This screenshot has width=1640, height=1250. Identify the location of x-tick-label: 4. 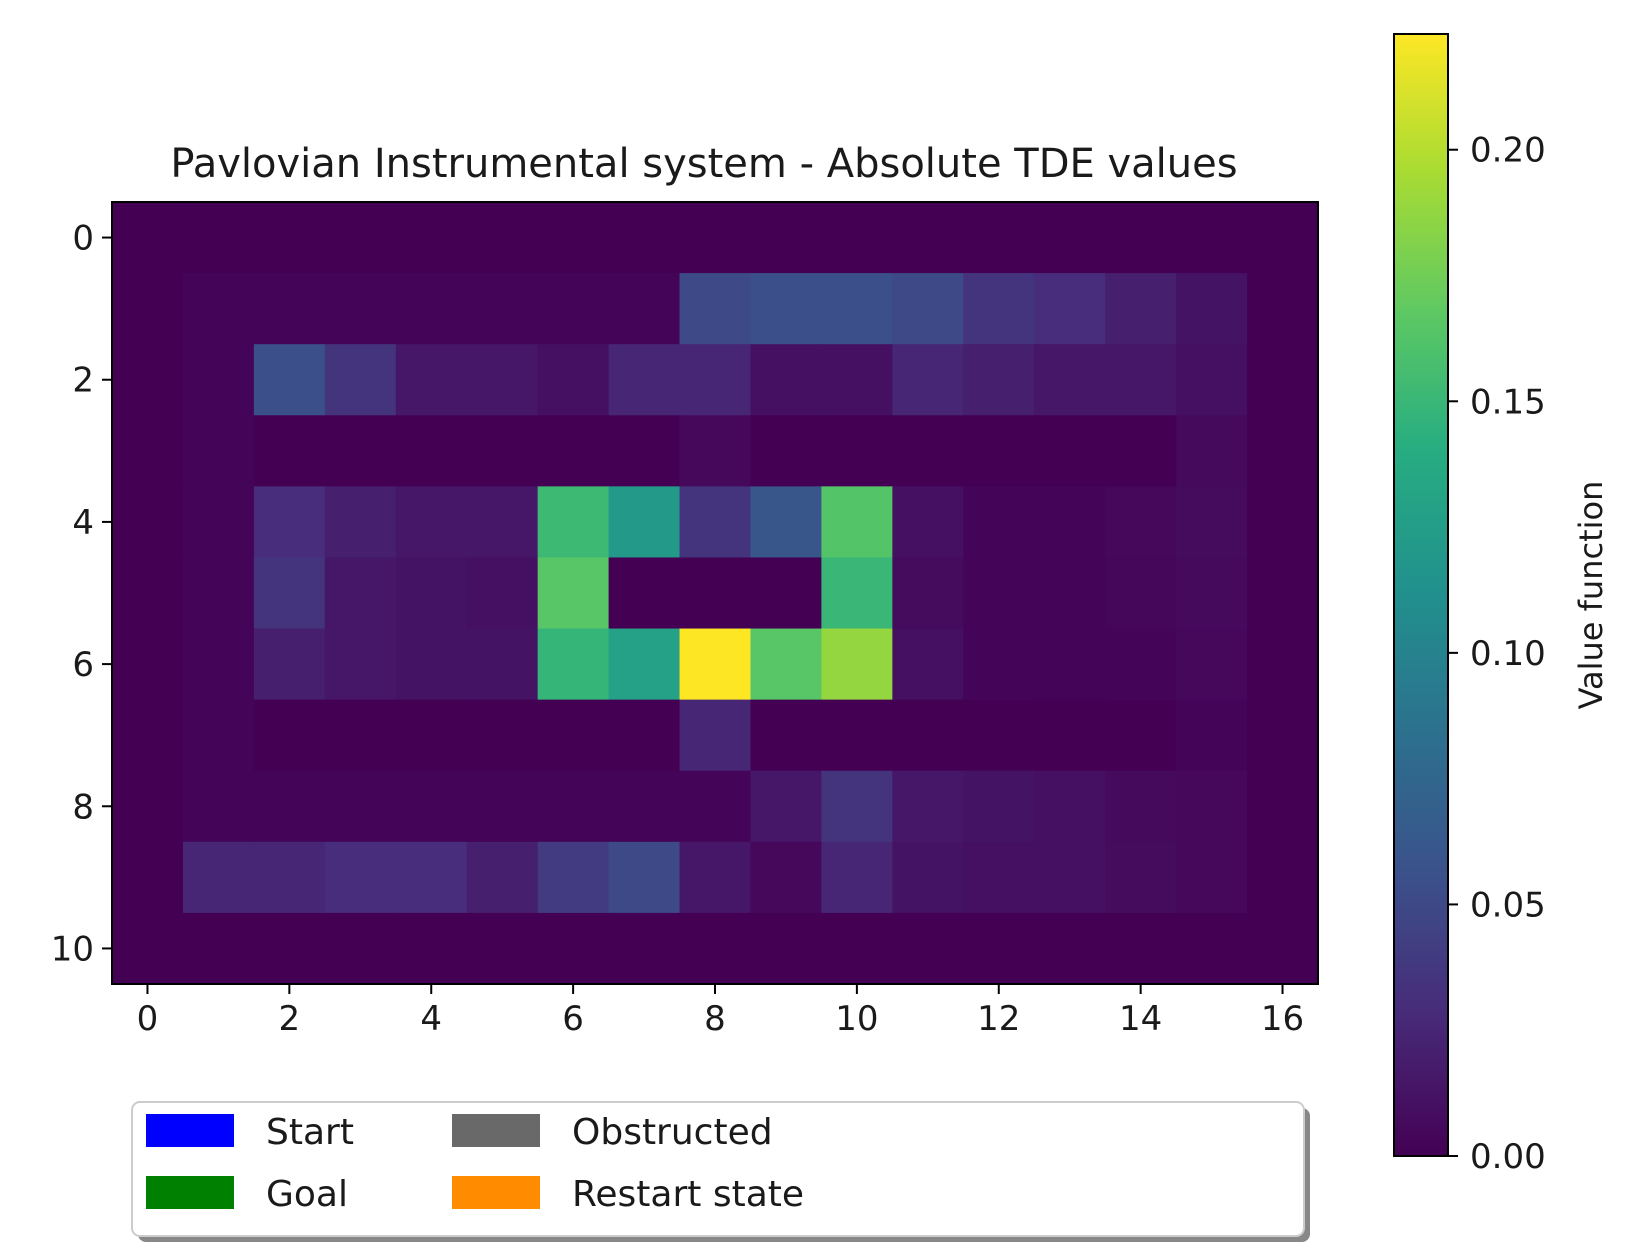
(431, 1019).